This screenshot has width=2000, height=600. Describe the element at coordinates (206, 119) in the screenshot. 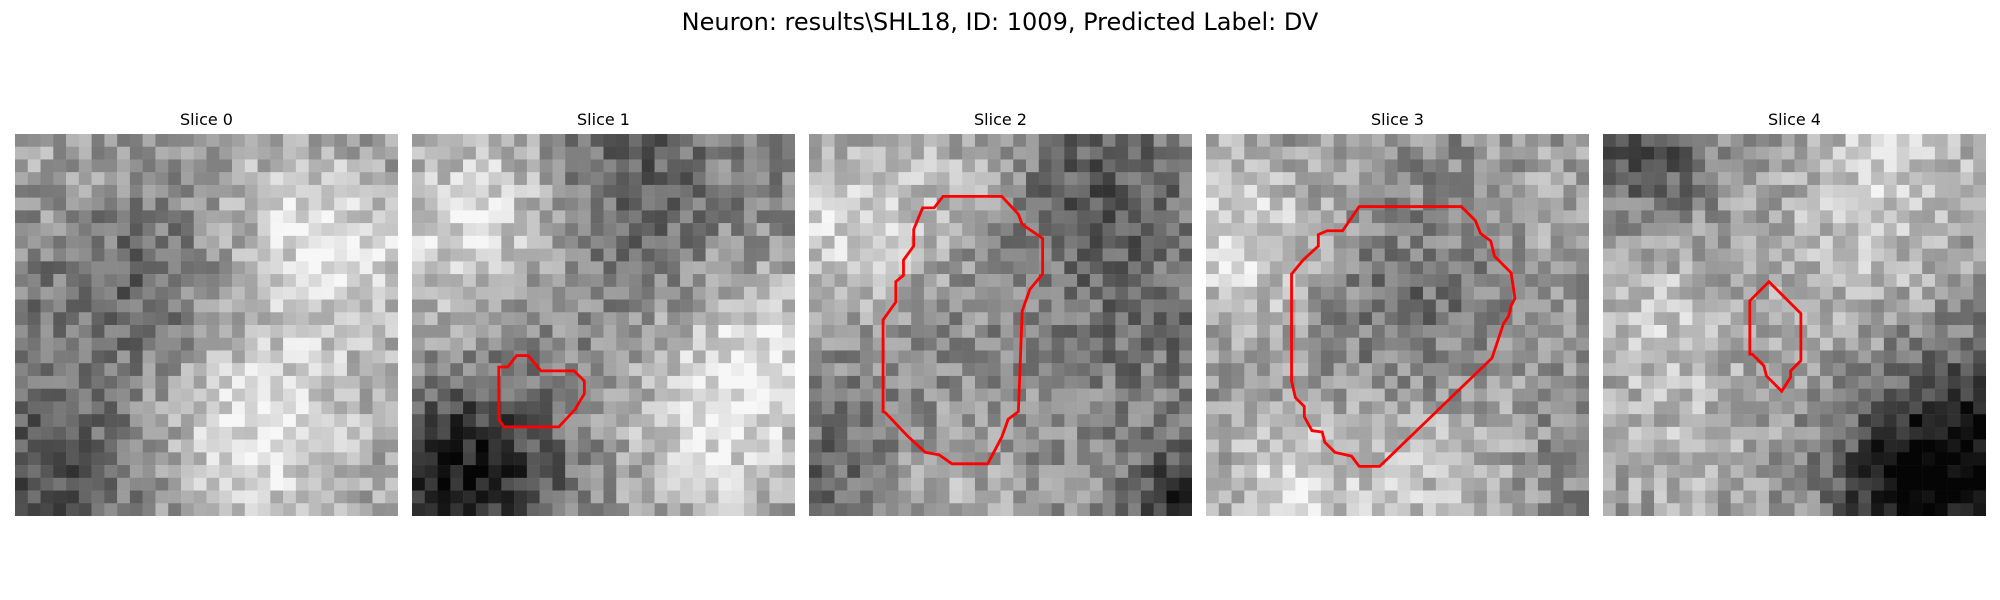

I see `slice-title-0: Slice 0` at that location.